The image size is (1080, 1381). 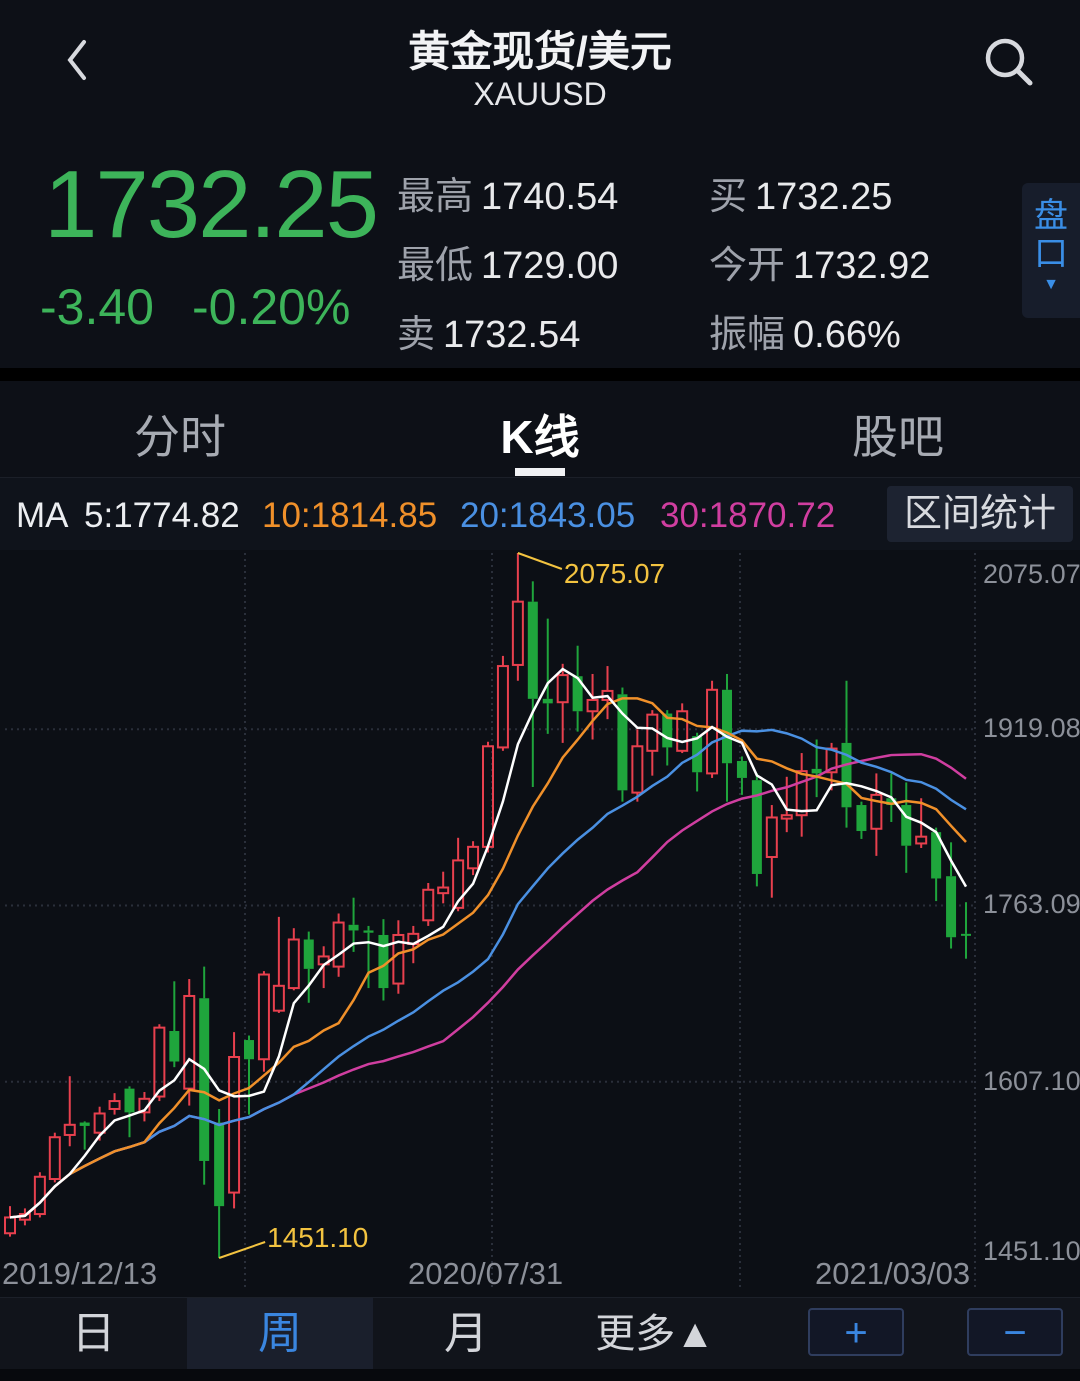 What do you see at coordinates (512, 335) in the screenshot?
I see `stat-value: 1732.54` at bounding box center [512, 335].